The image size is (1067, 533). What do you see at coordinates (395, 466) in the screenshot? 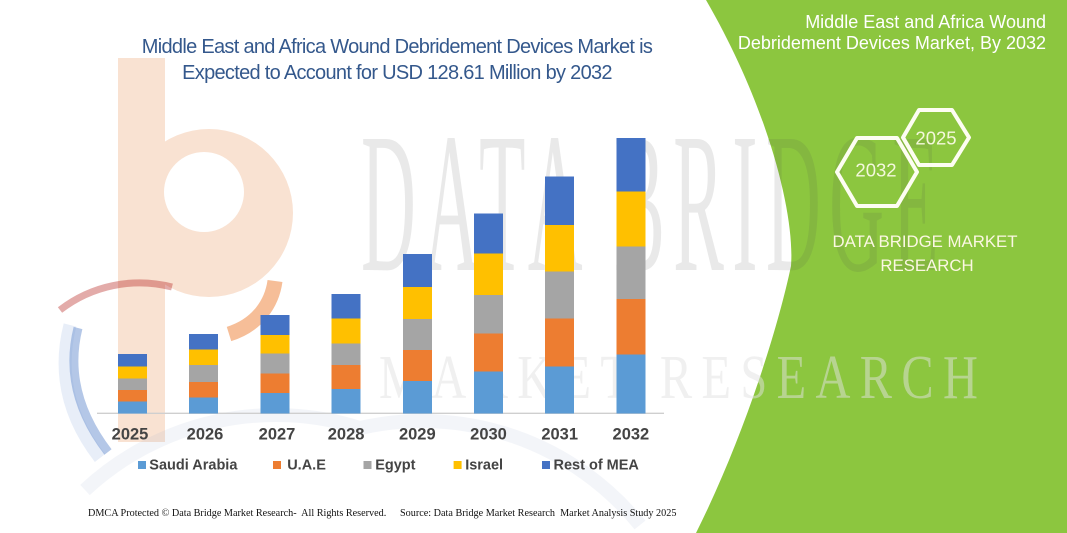
I see `svg-text: Egypt` at bounding box center [395, 466].